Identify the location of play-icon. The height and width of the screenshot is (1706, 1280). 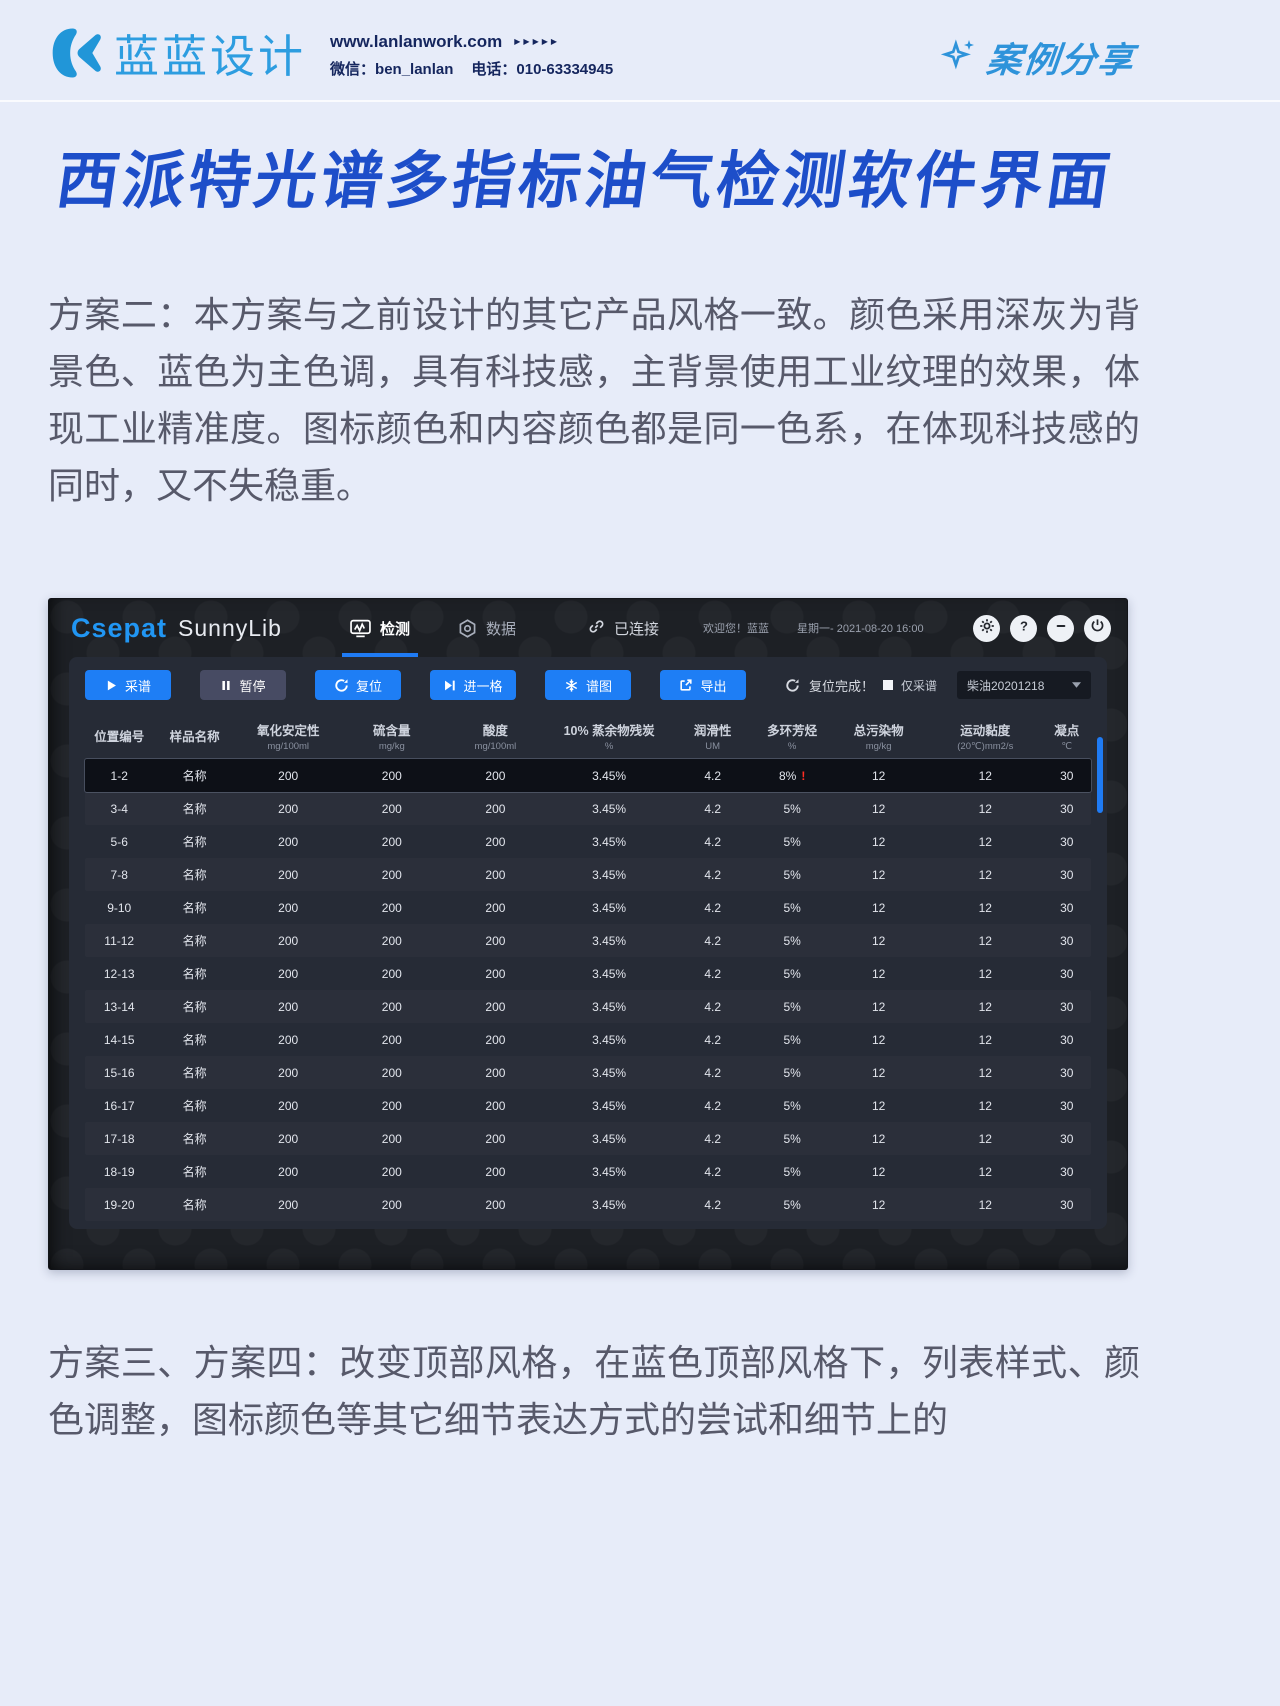
(111, 685).